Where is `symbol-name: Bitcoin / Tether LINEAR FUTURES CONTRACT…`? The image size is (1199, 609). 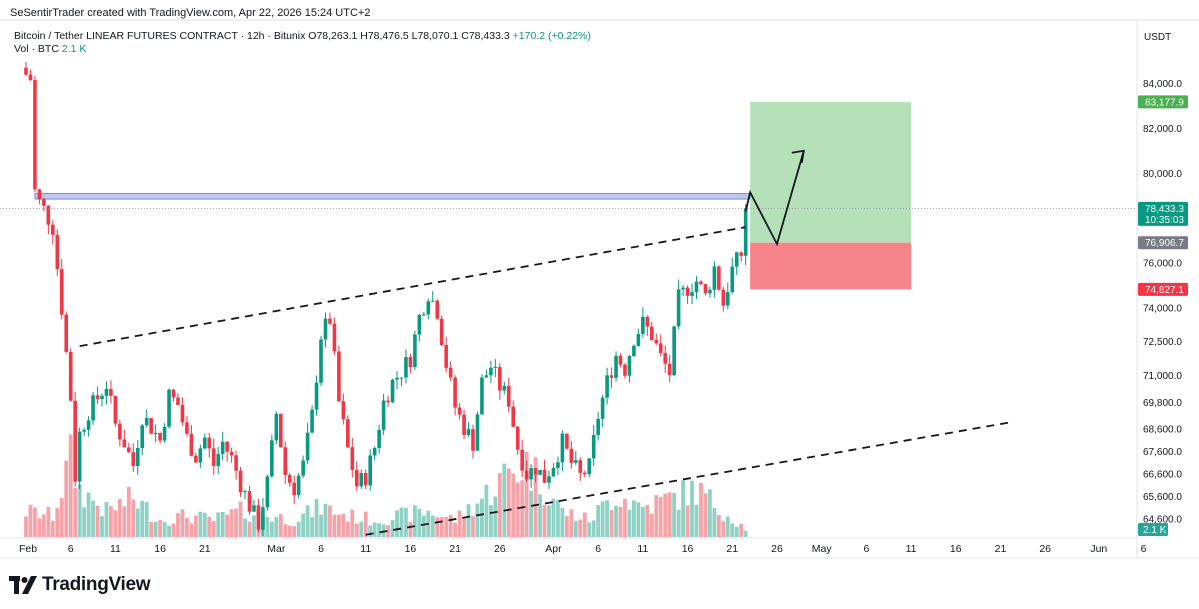 symbol-name: Bitcoin / Tether LINEAR FUTURES CONTRACT… is located at coordinates (160, 36).